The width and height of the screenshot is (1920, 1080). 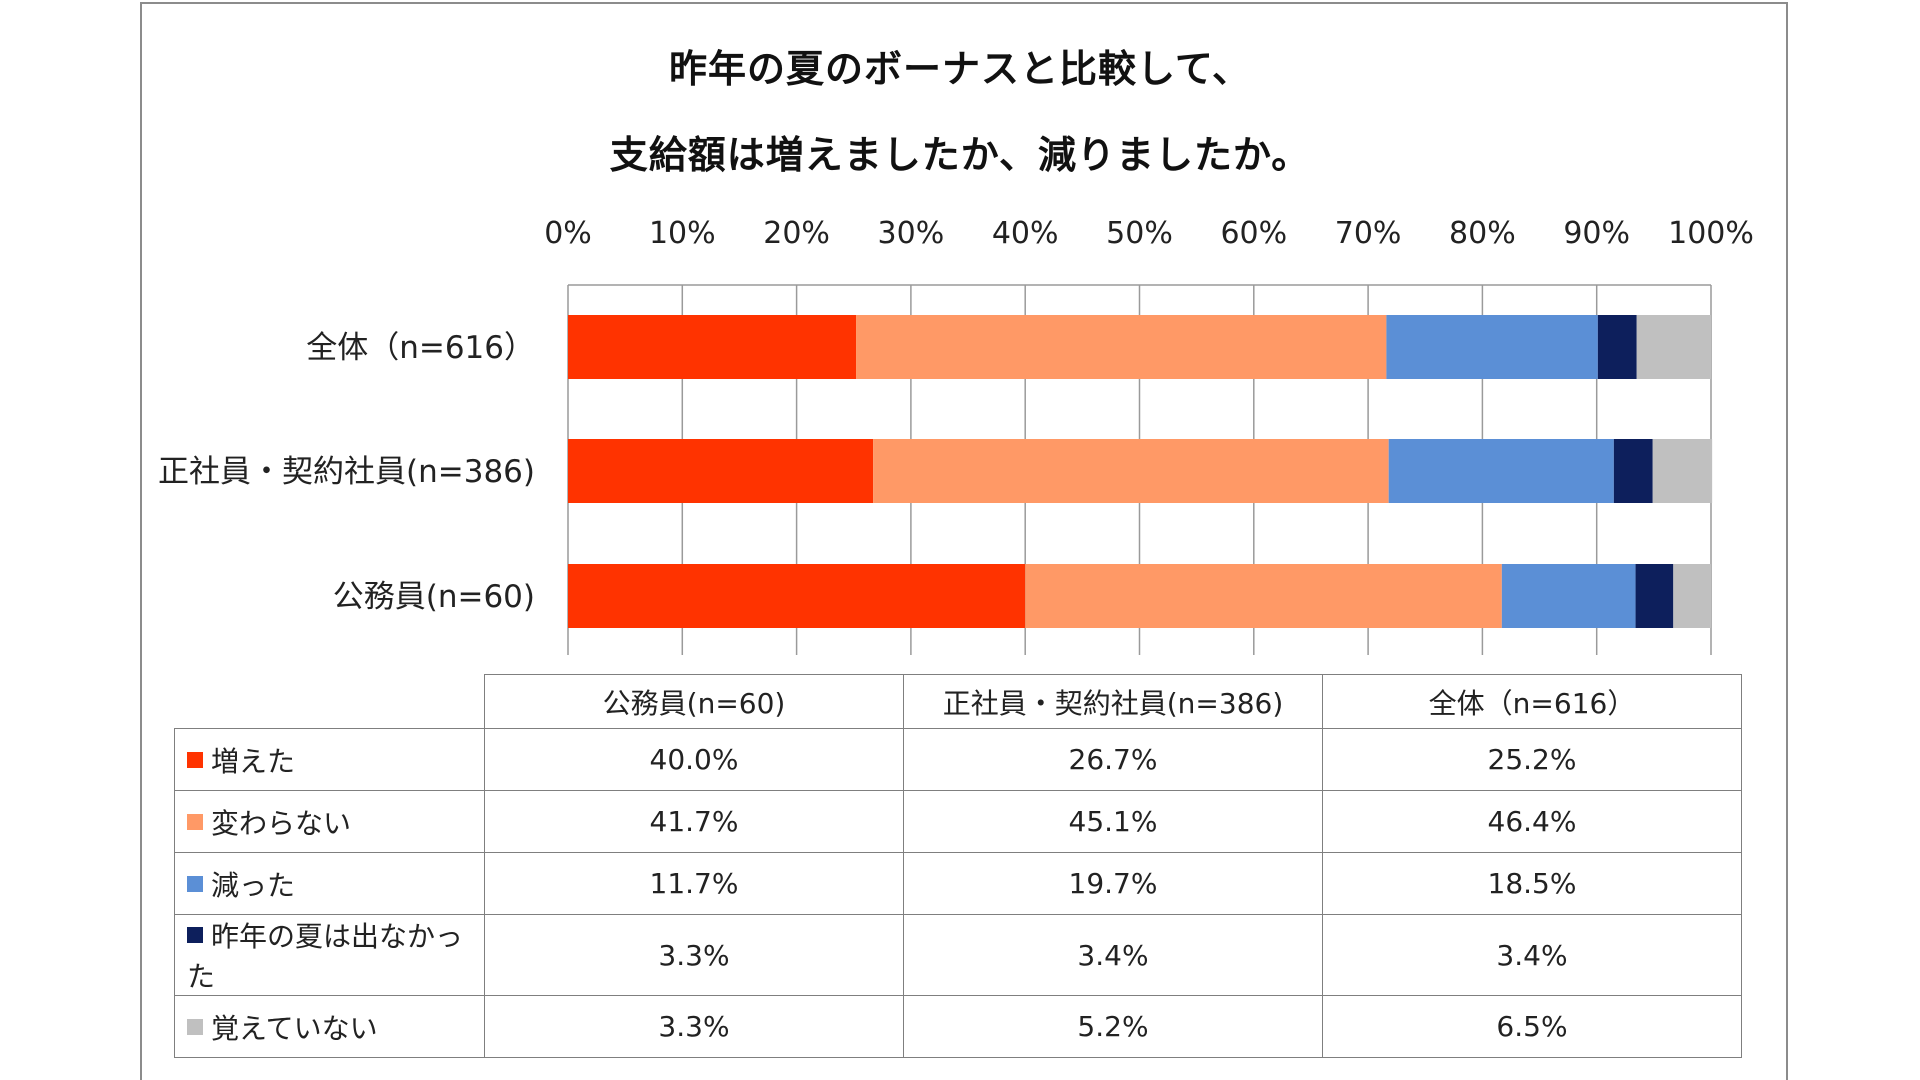 What do you see at coordinates (1532, 821) in the screenshot?
I see `table-cell: 46.4%` at bounding box center [1532, 821].